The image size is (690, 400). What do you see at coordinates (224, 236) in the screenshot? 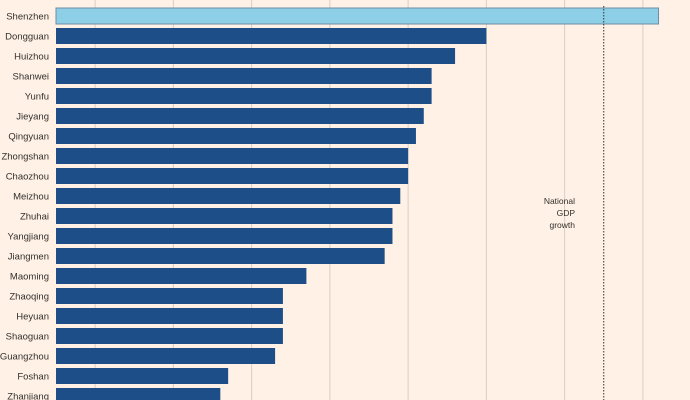
I see `bar-yangjiang` at bounding box center [224, 236].